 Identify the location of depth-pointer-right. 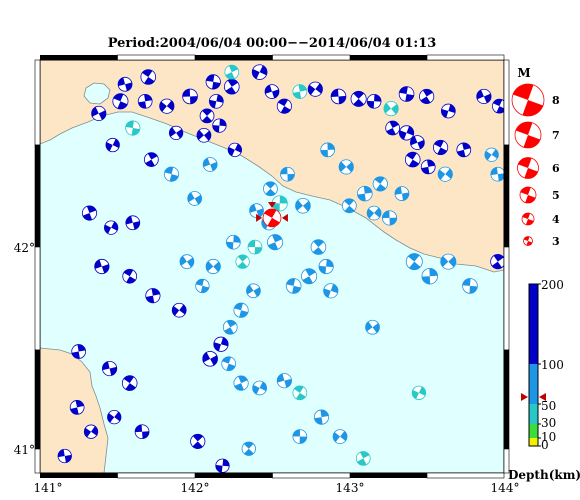
(542, 397).